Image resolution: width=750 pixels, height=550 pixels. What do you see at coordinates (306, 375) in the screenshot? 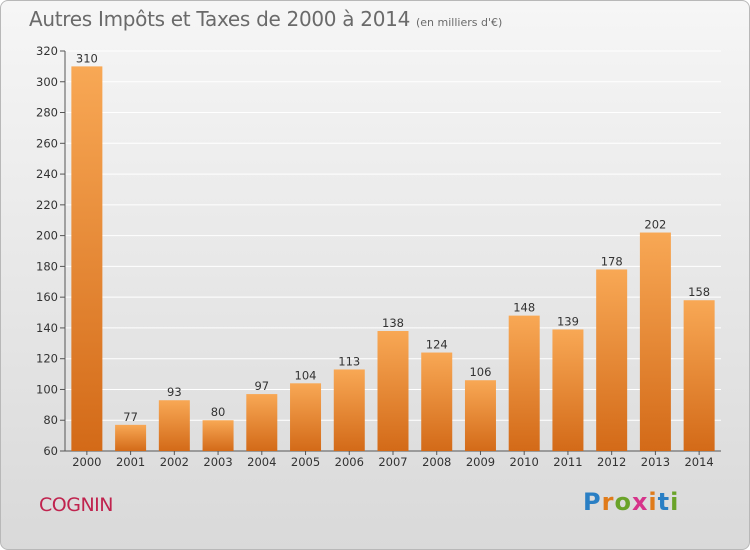
I see `value-label-2005: 104` at bounding box center [306, 375].